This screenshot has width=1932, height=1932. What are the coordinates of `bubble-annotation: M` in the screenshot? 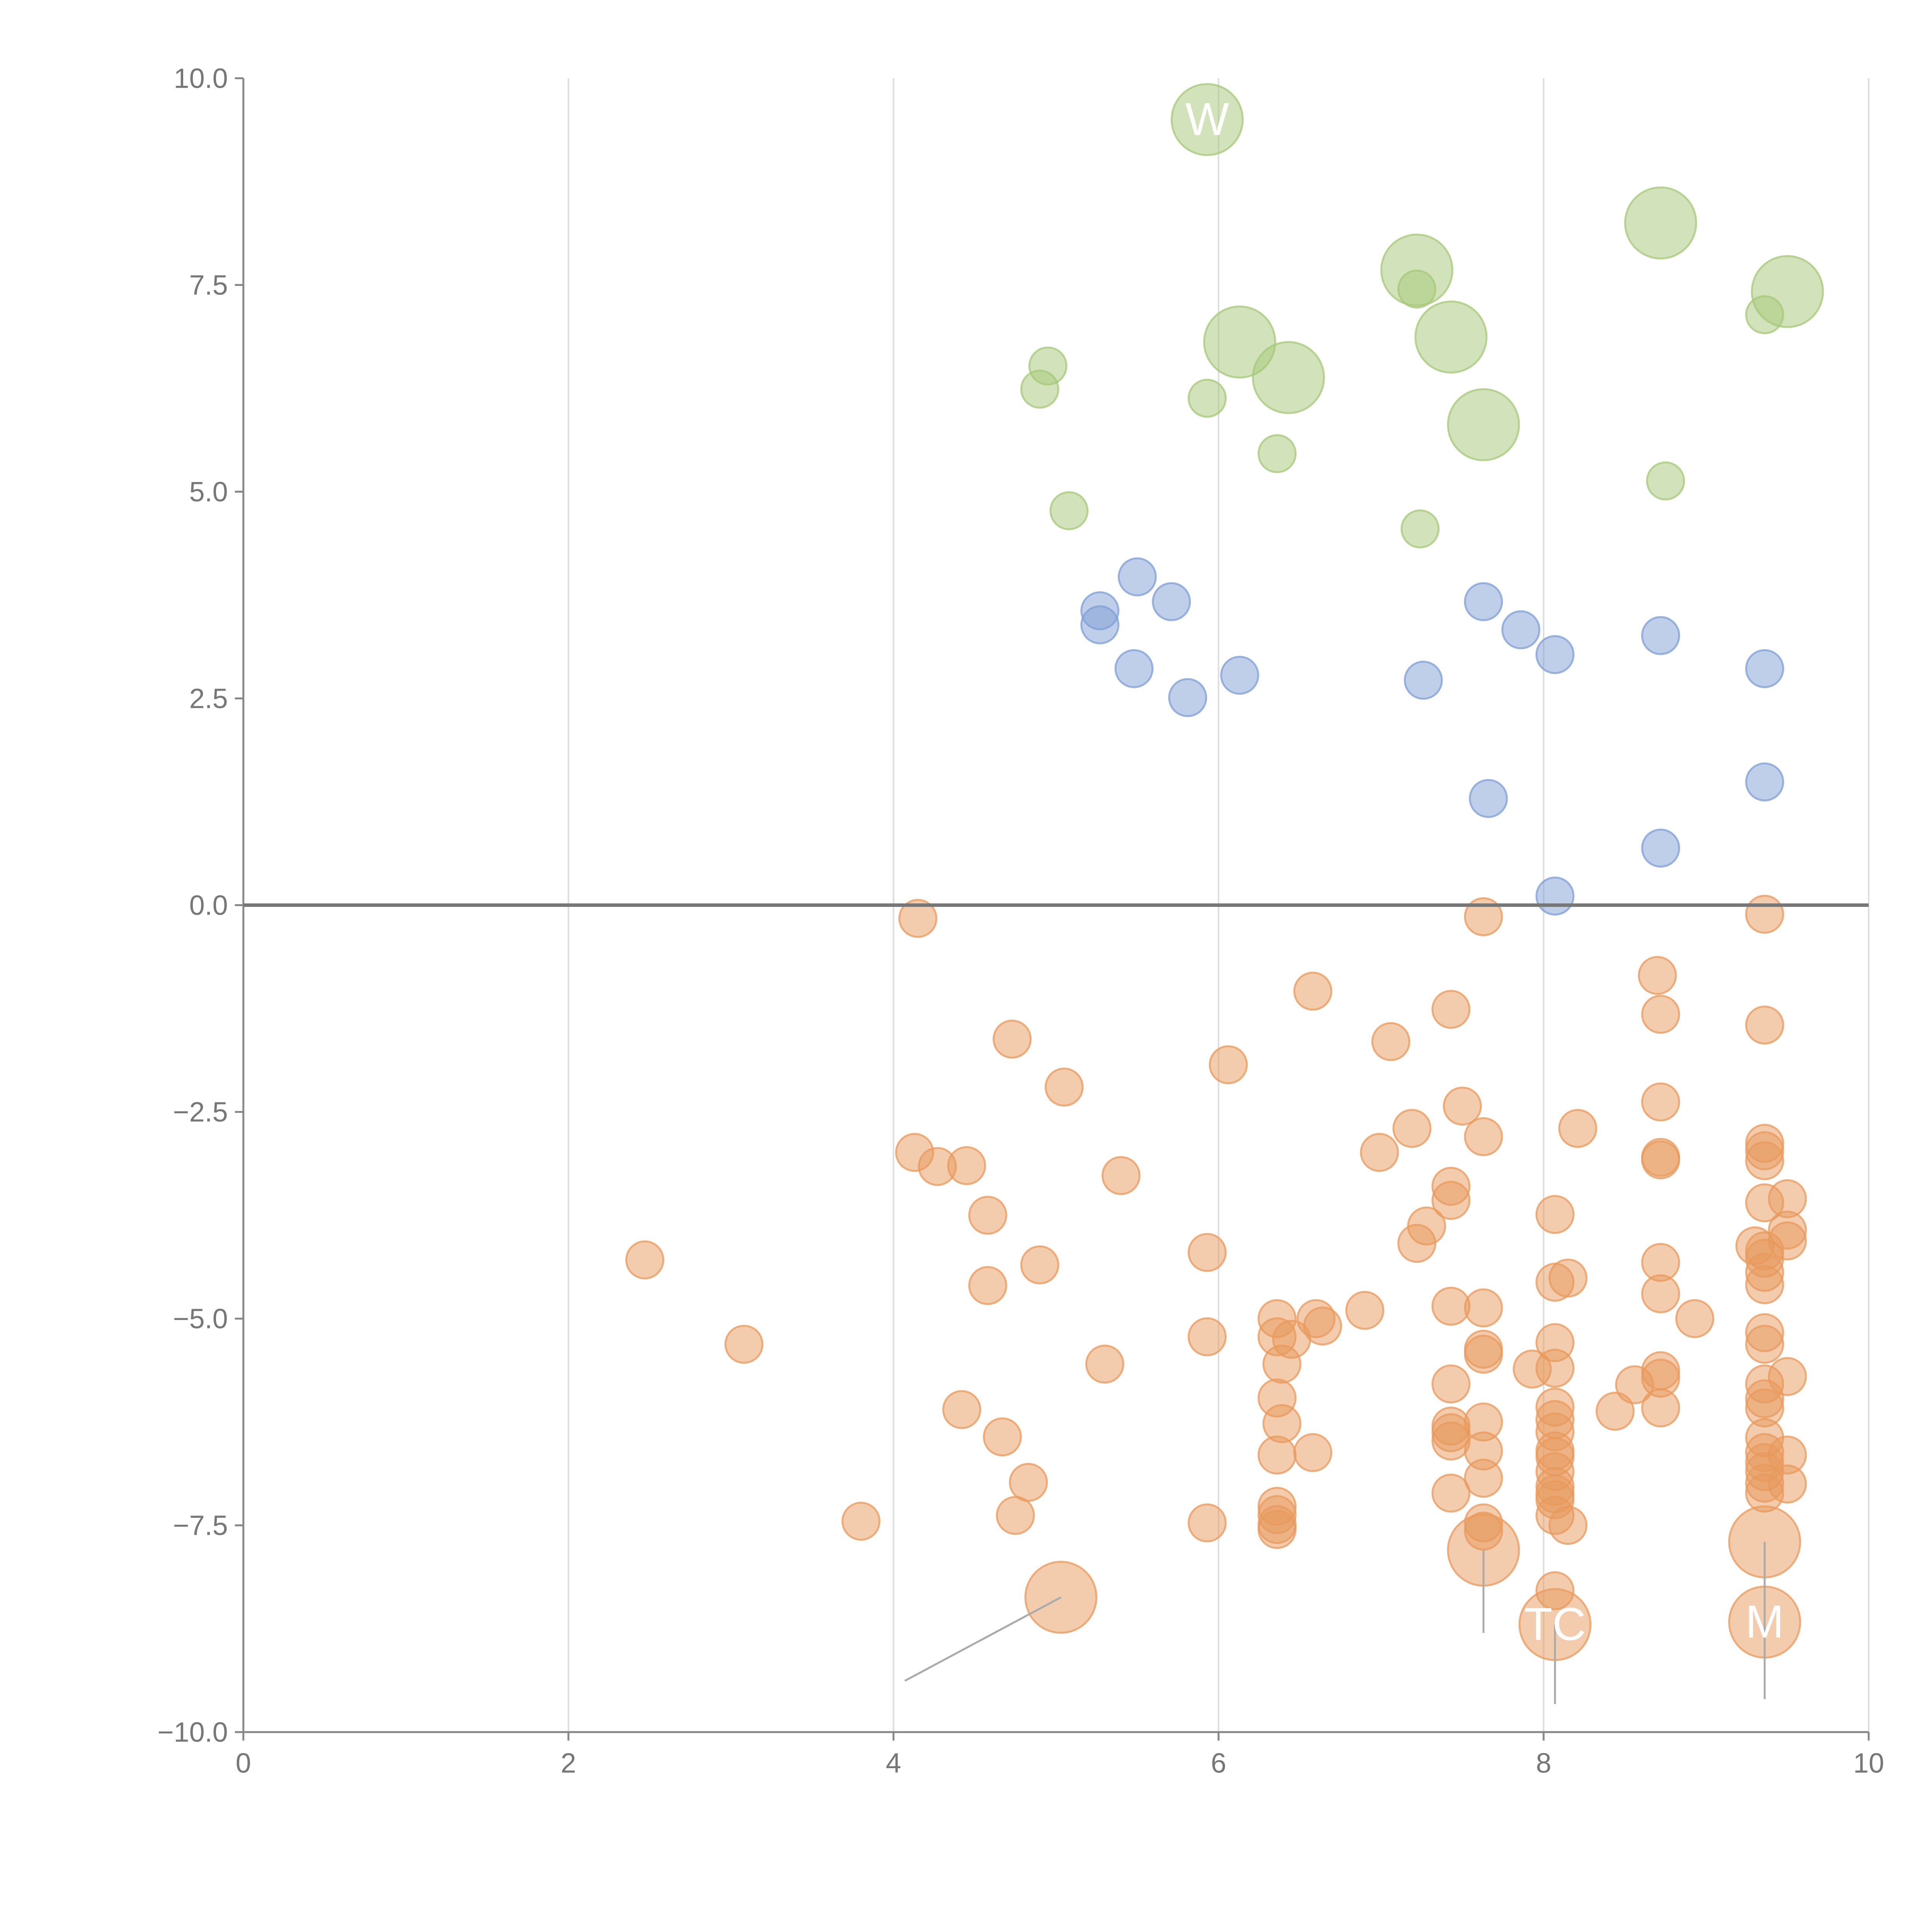 It's located at (1765, 1622).